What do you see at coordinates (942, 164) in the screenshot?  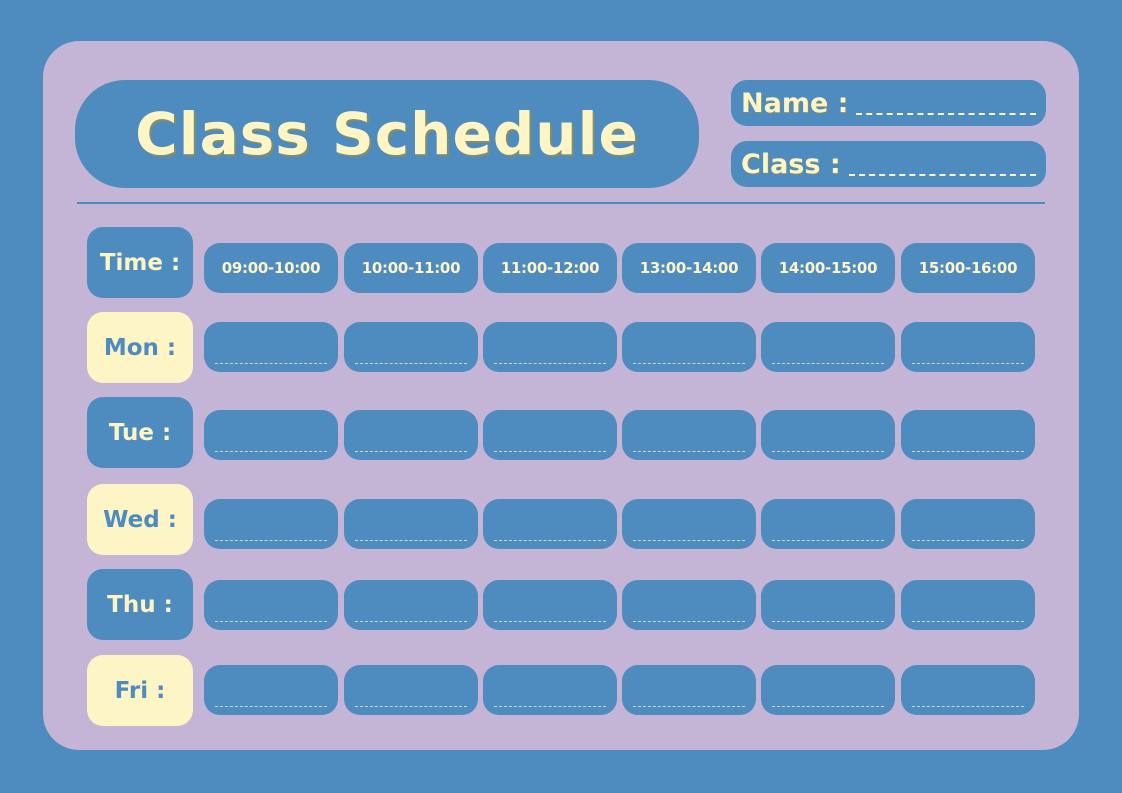 I see `class-input-line` at bounding box center [942, 164].